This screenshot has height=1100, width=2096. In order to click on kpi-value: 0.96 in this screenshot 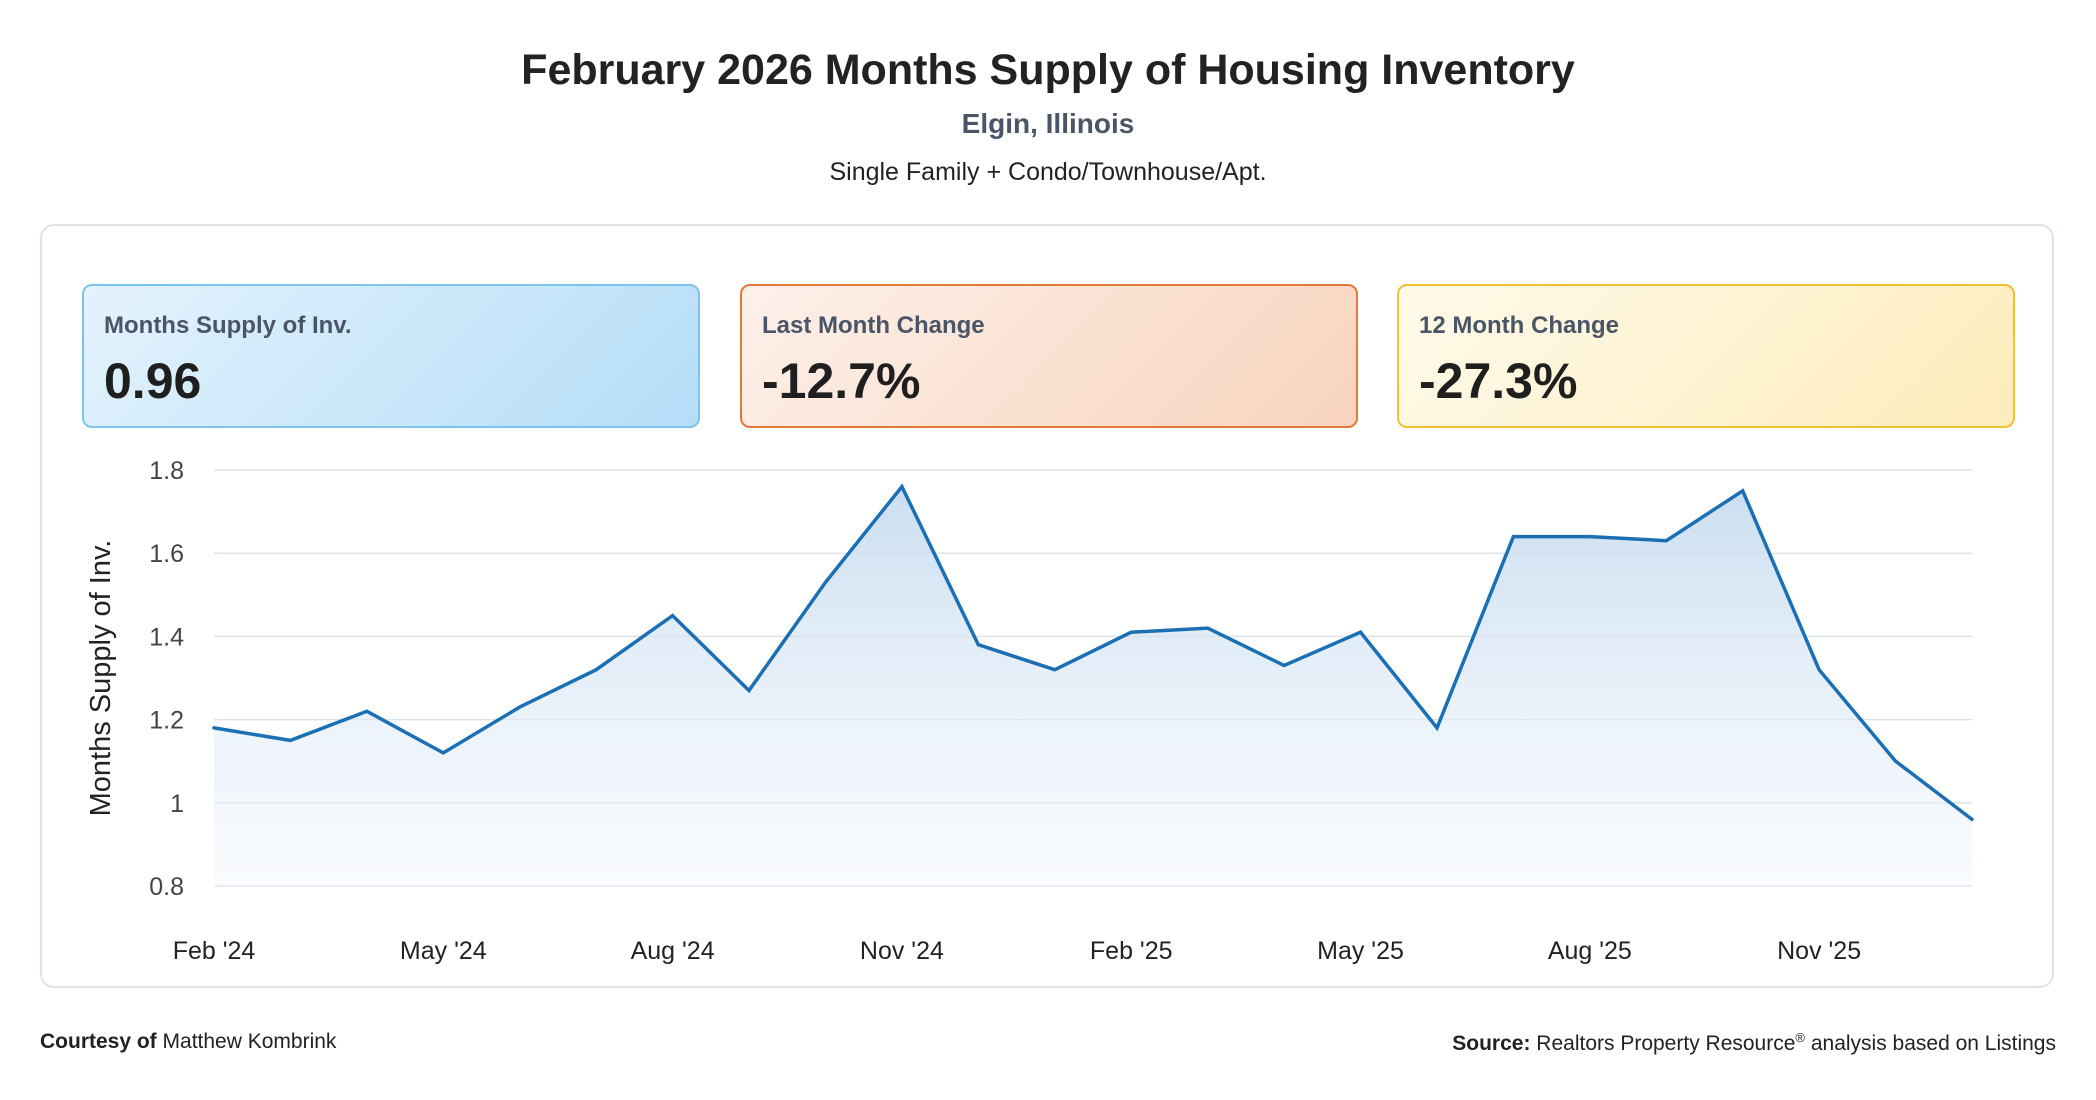, I will do `click(153, 381)`.